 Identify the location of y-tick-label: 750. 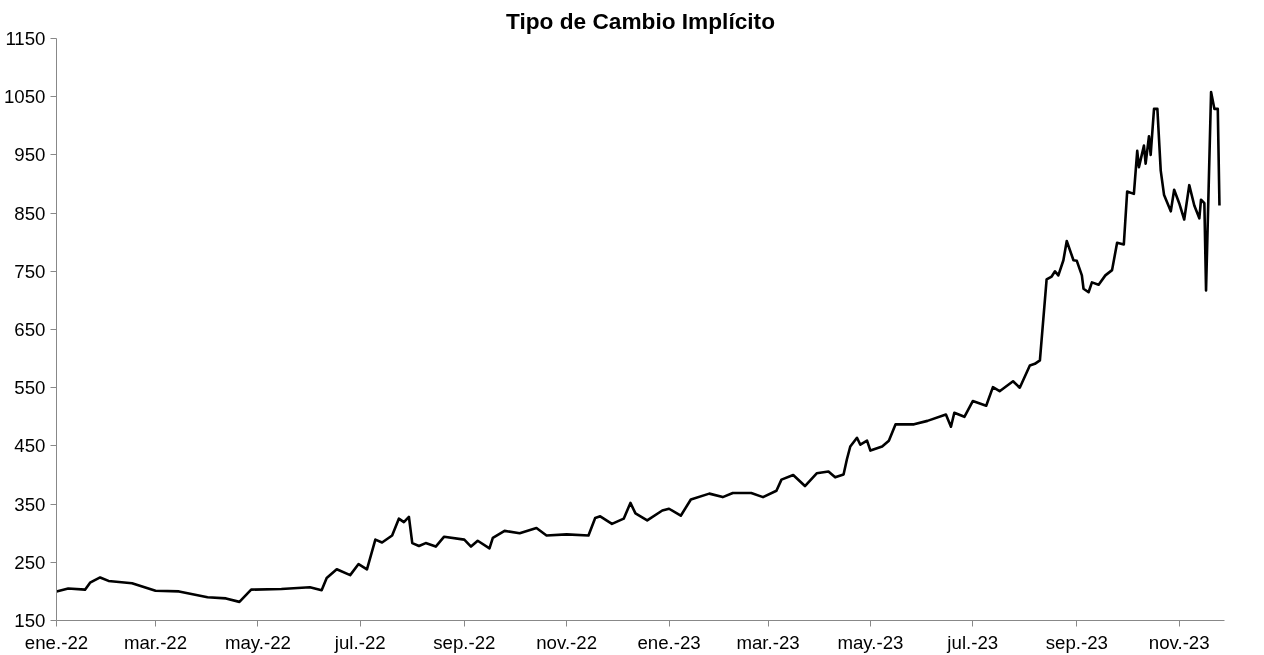
(30, 271).